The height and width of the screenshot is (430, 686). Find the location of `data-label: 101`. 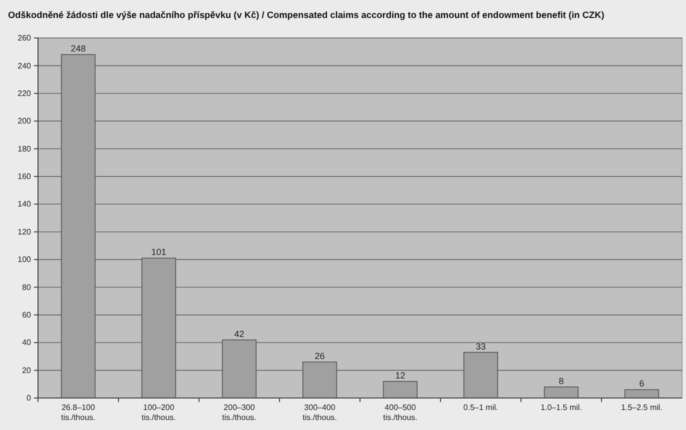

data-label: 101 is located at coordinates (158, 252).